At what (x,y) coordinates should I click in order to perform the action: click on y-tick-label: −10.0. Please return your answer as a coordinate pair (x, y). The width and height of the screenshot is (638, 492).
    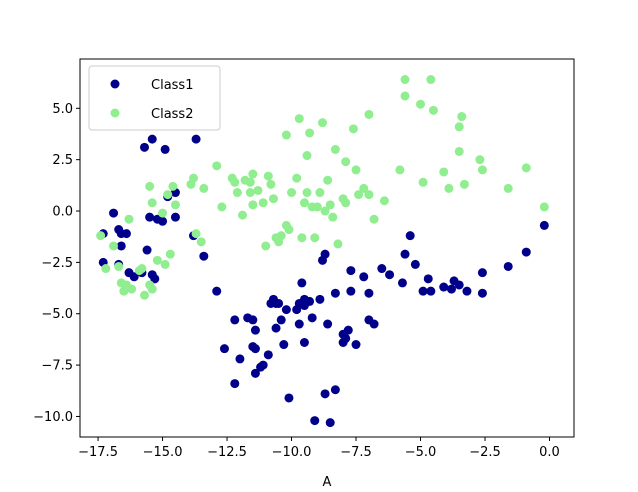
    Looking at the image, I should click on (53, 417).